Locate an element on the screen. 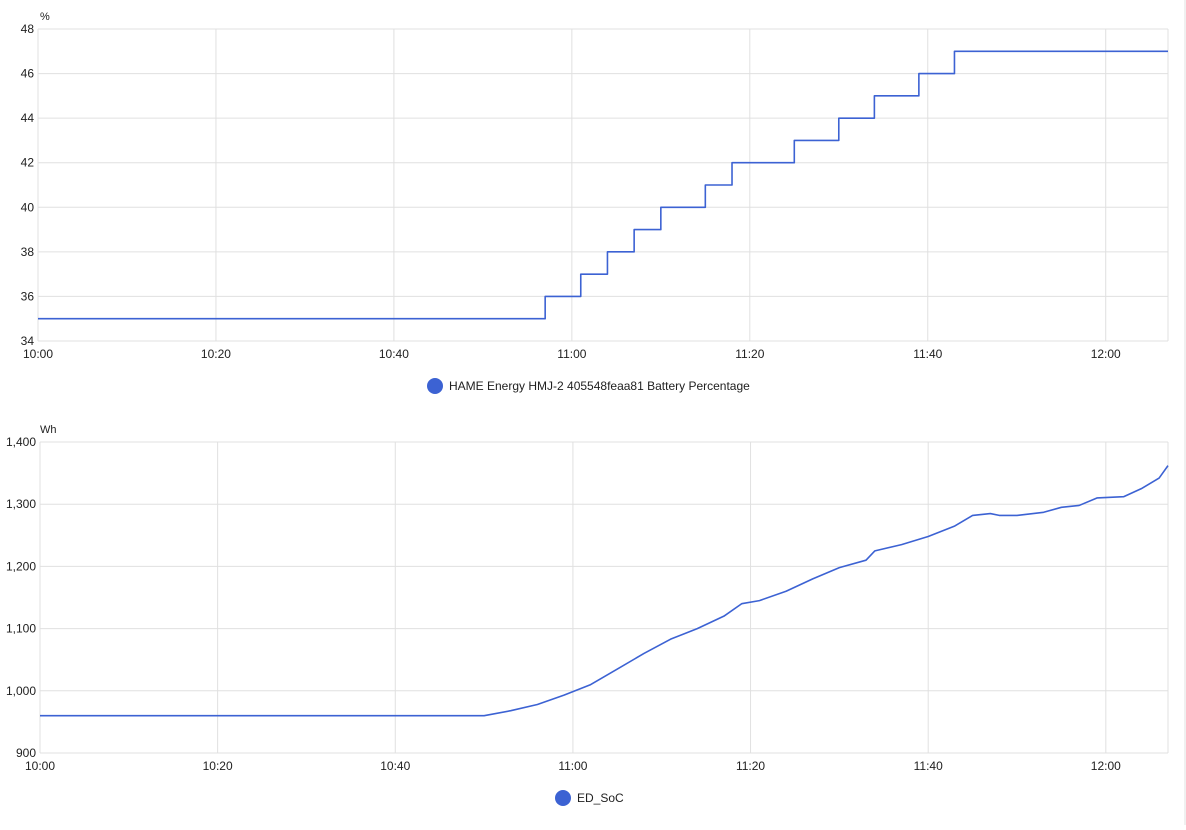 The image size is (1186, 830). y-tick-label: 1,200 is located at coordinates (21, 566).